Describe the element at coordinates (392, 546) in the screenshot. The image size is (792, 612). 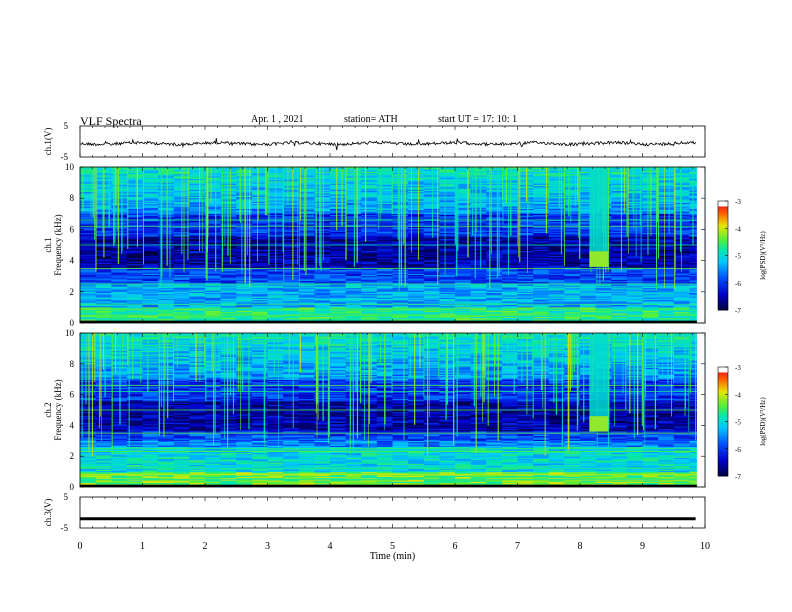
I see `x-tick-label: 5` at that location.